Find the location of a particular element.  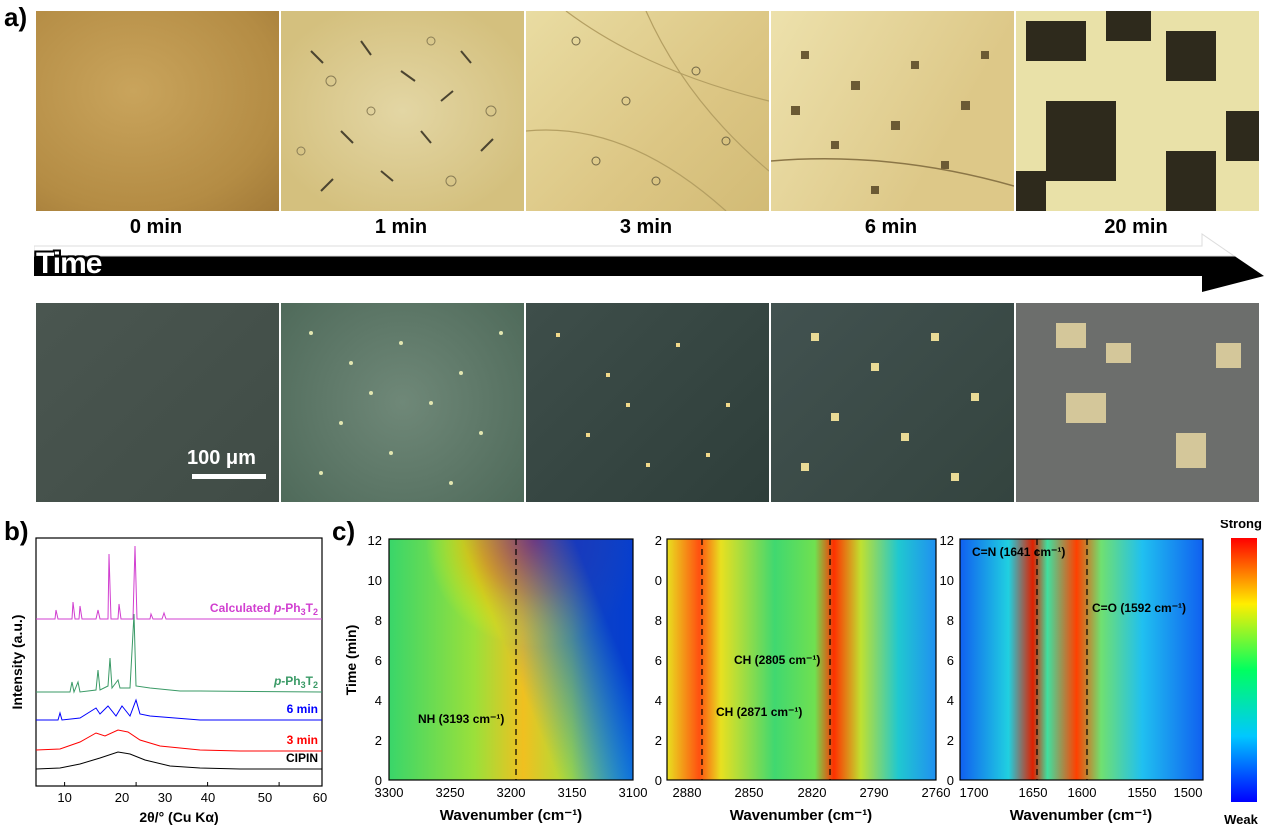

scale-bar-label: 100 μm is located at coordinates (221, 458).